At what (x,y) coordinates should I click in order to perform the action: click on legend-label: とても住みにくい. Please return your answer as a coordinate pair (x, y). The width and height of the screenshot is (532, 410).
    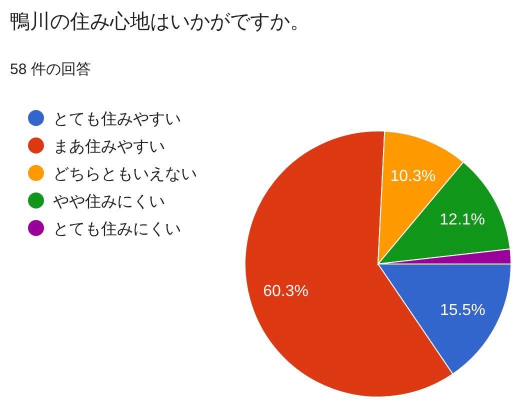
    Looking at the image, I should click on (117, 229).